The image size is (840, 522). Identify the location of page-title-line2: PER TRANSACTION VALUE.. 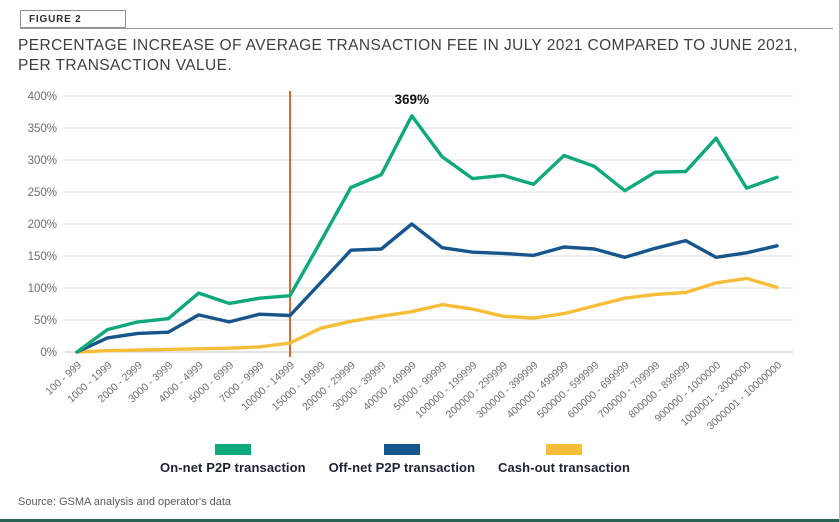
(125, 65).